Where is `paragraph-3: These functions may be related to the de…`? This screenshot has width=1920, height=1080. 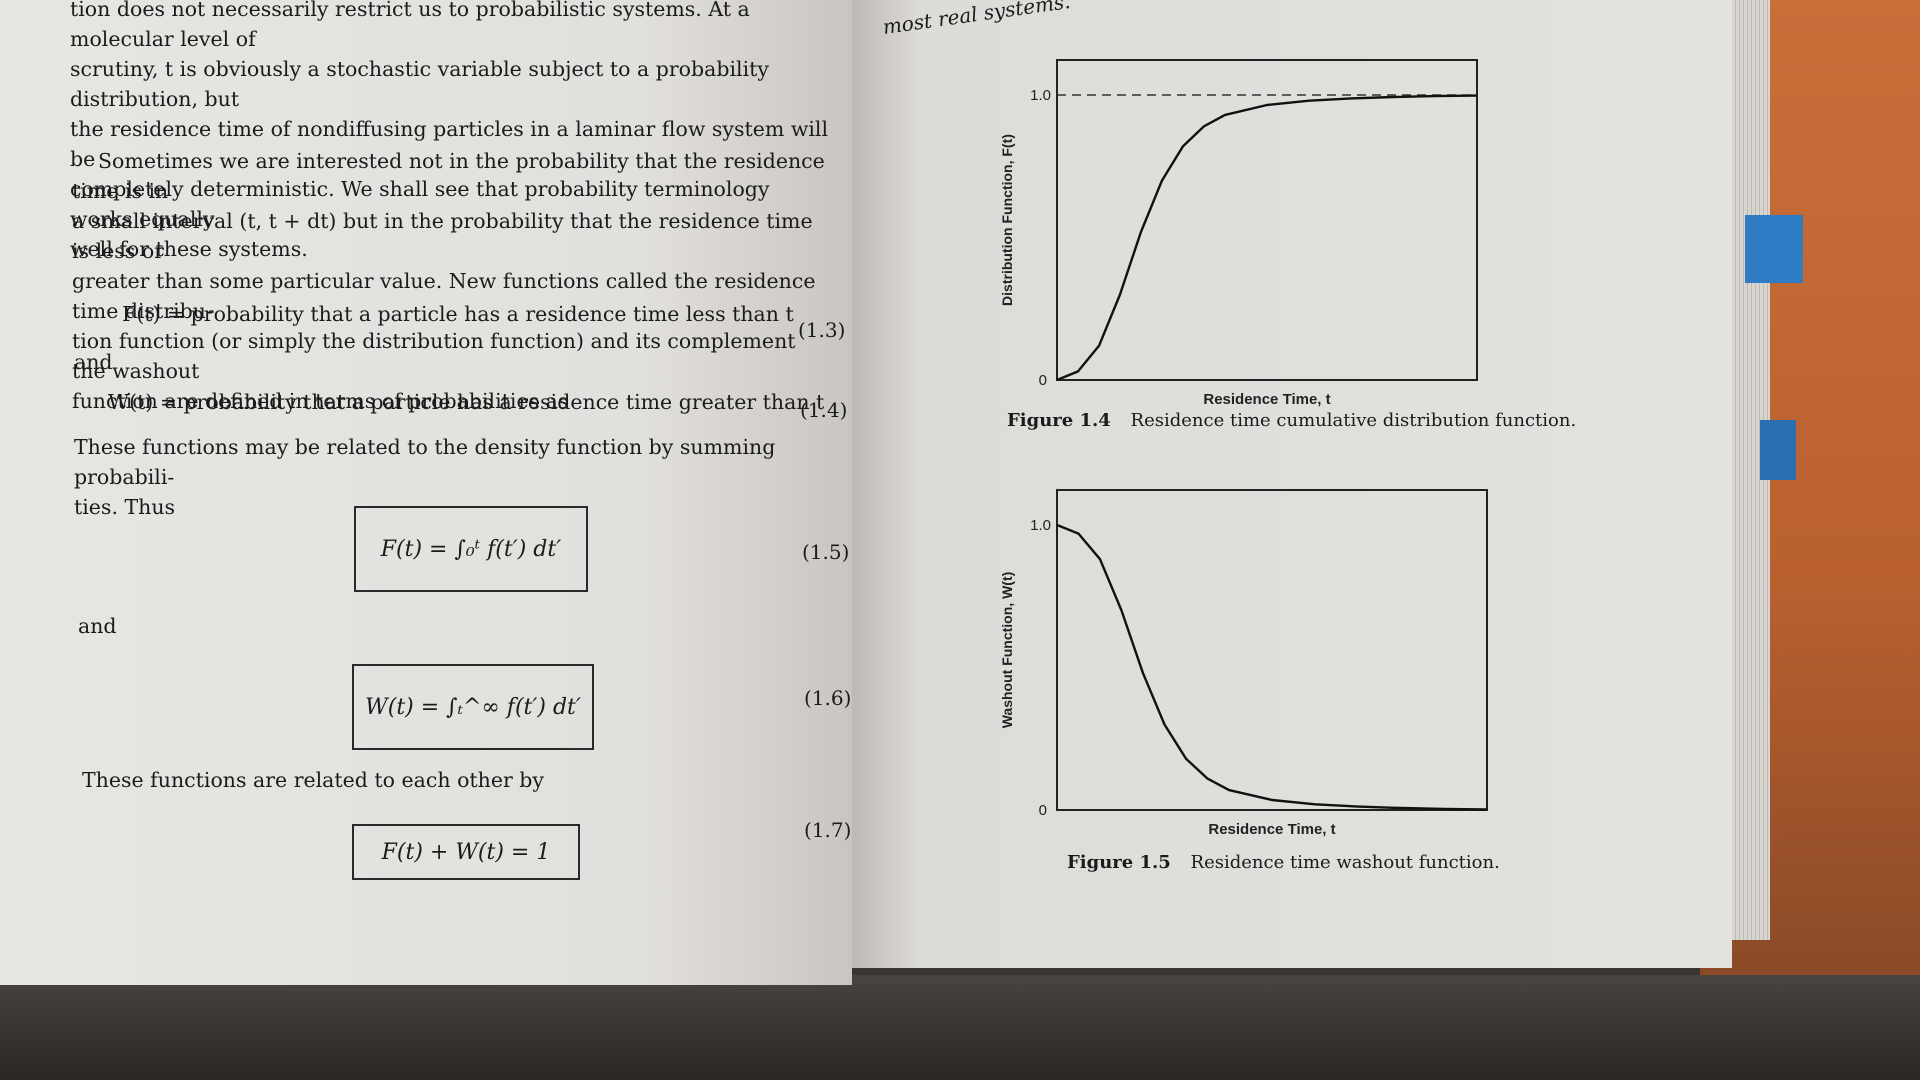
paragraph-3: These functions may be related to the de… is located at coordinates (454, 477).